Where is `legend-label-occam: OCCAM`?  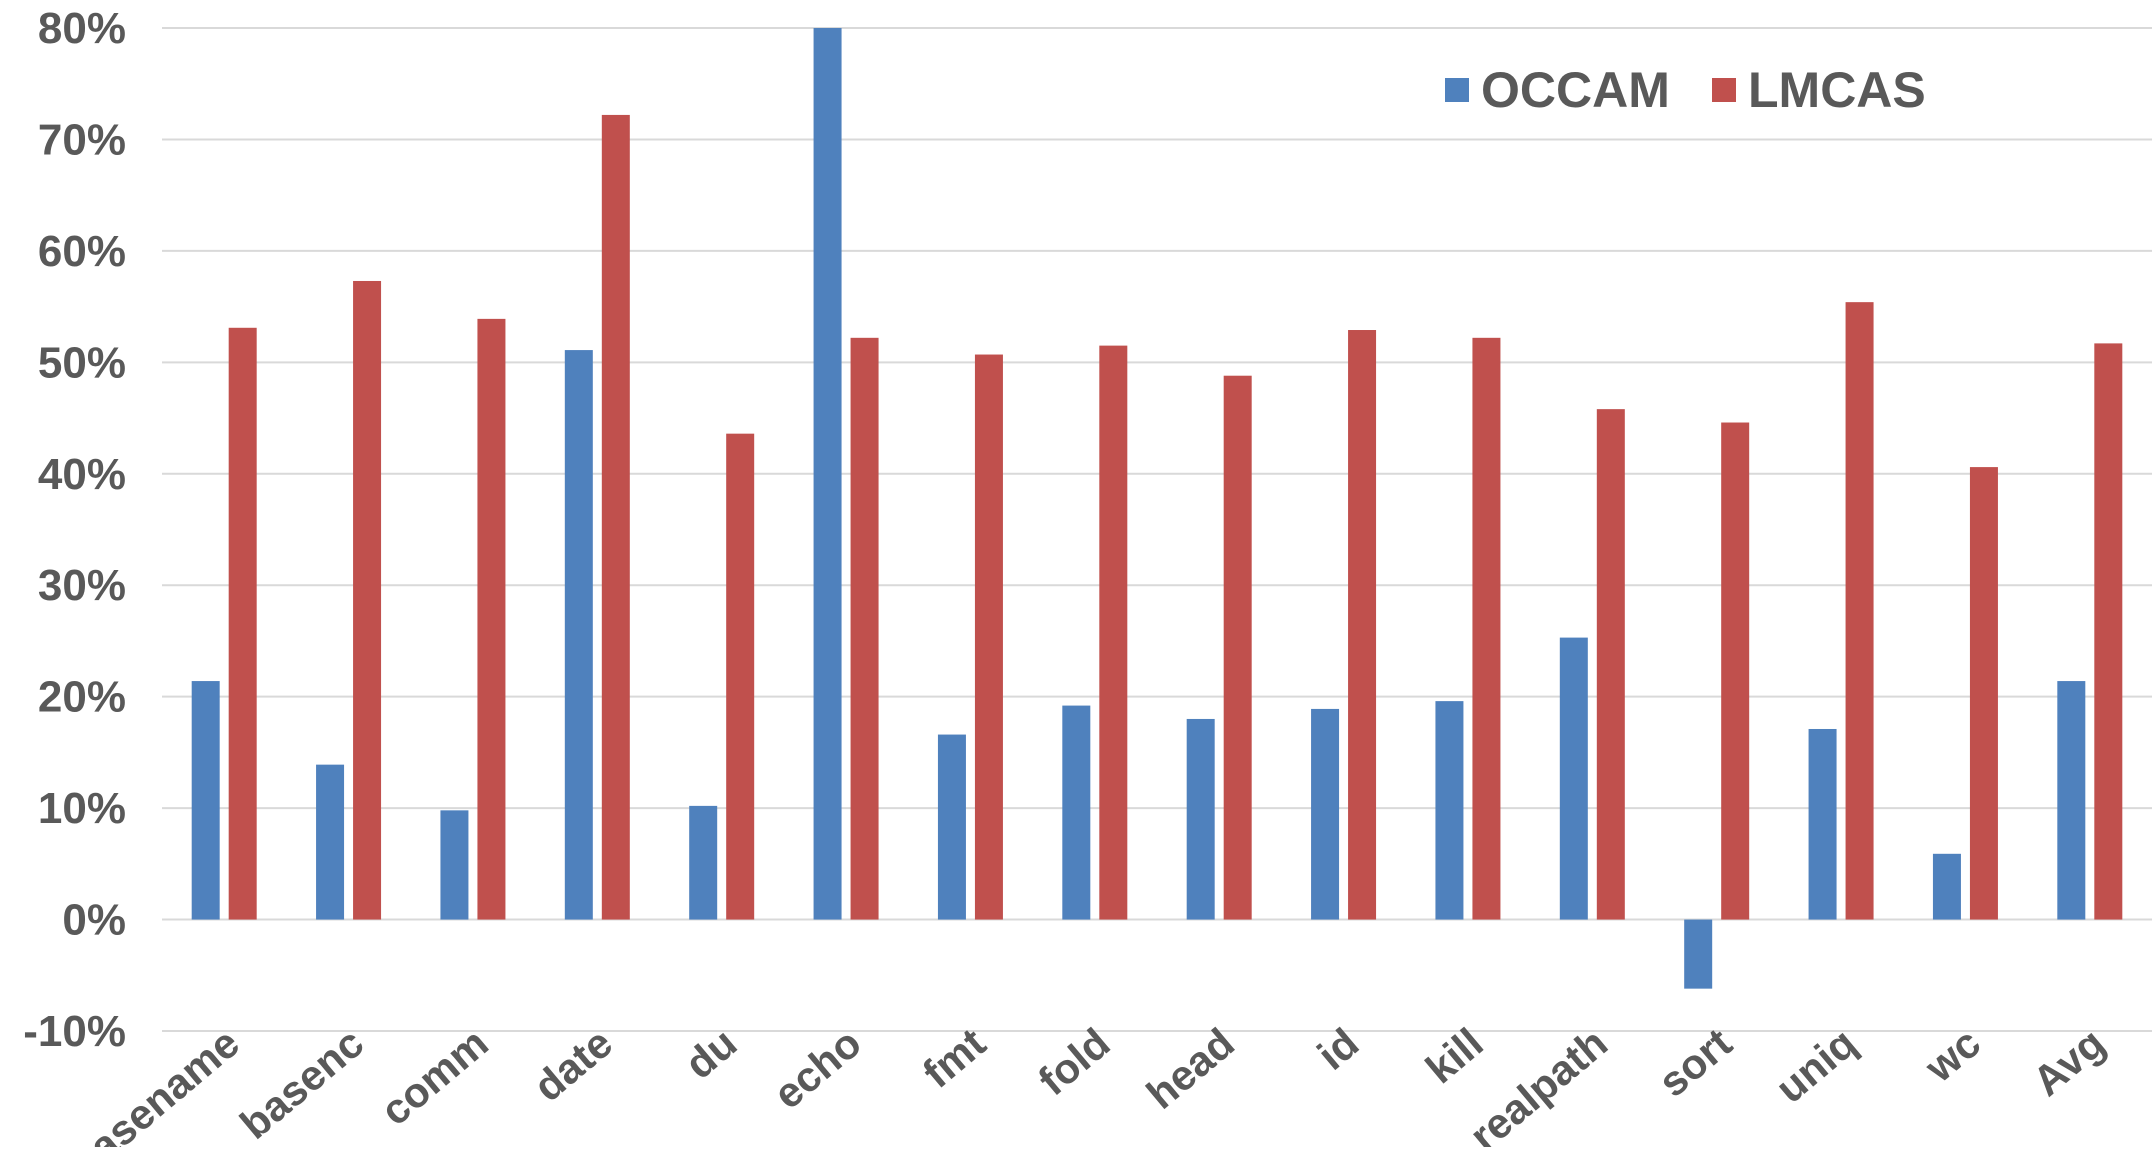
legend-label-occam: OCCAM is located at coordinates (1575, 90).